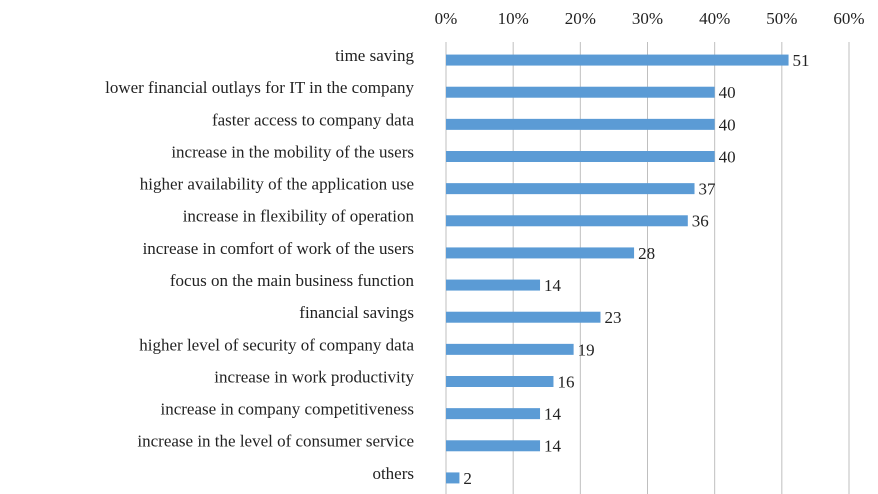 This screenshot has width=878, height=494. I want to click on data-label: 2, so click(467, 478).